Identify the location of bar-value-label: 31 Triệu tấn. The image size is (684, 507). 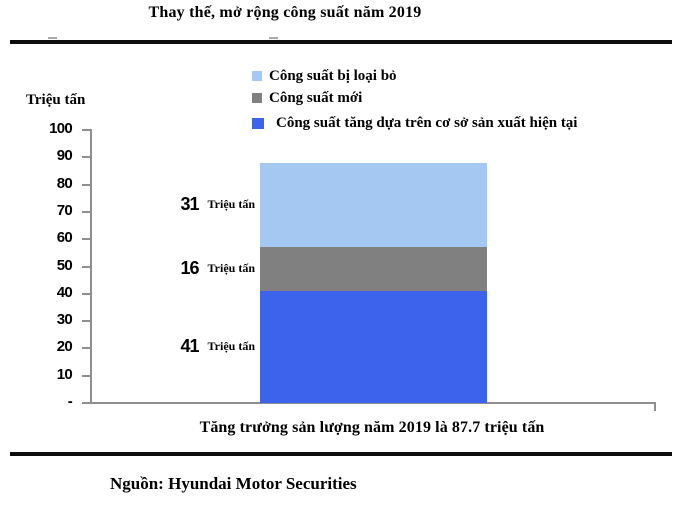
(202, 204).